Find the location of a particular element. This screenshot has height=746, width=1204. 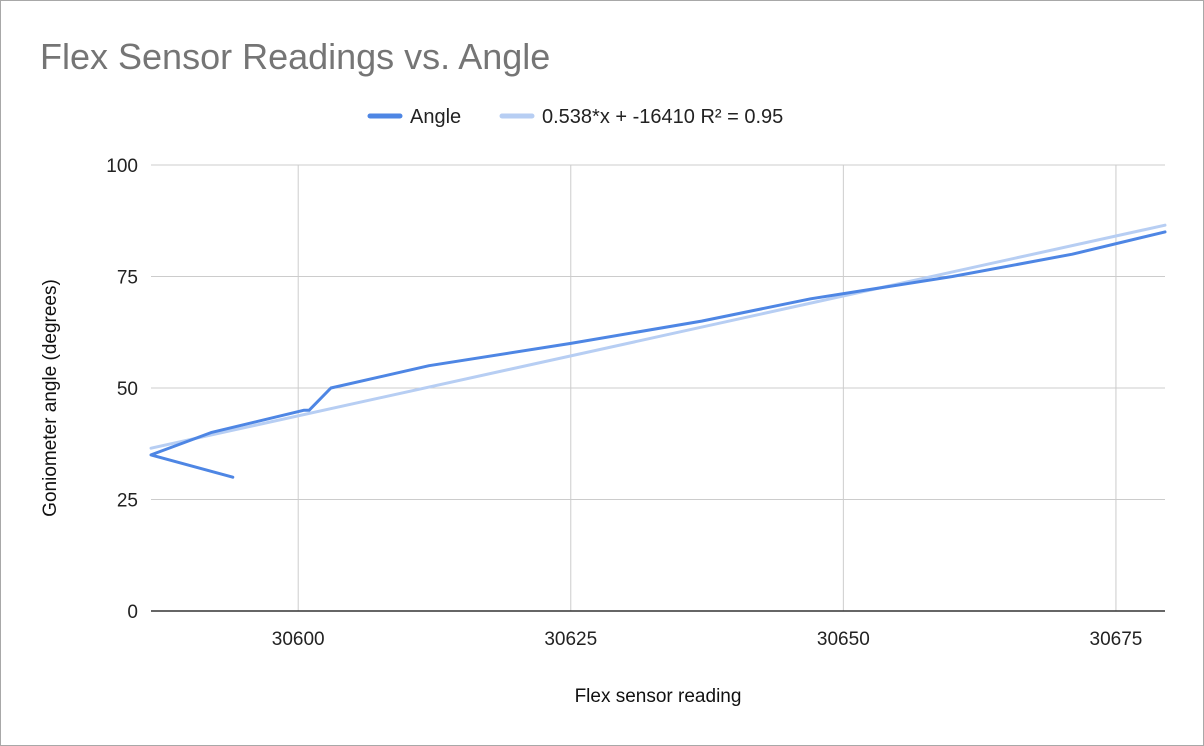

x-tick-label: 30650 is located at coordinates (843, 639).